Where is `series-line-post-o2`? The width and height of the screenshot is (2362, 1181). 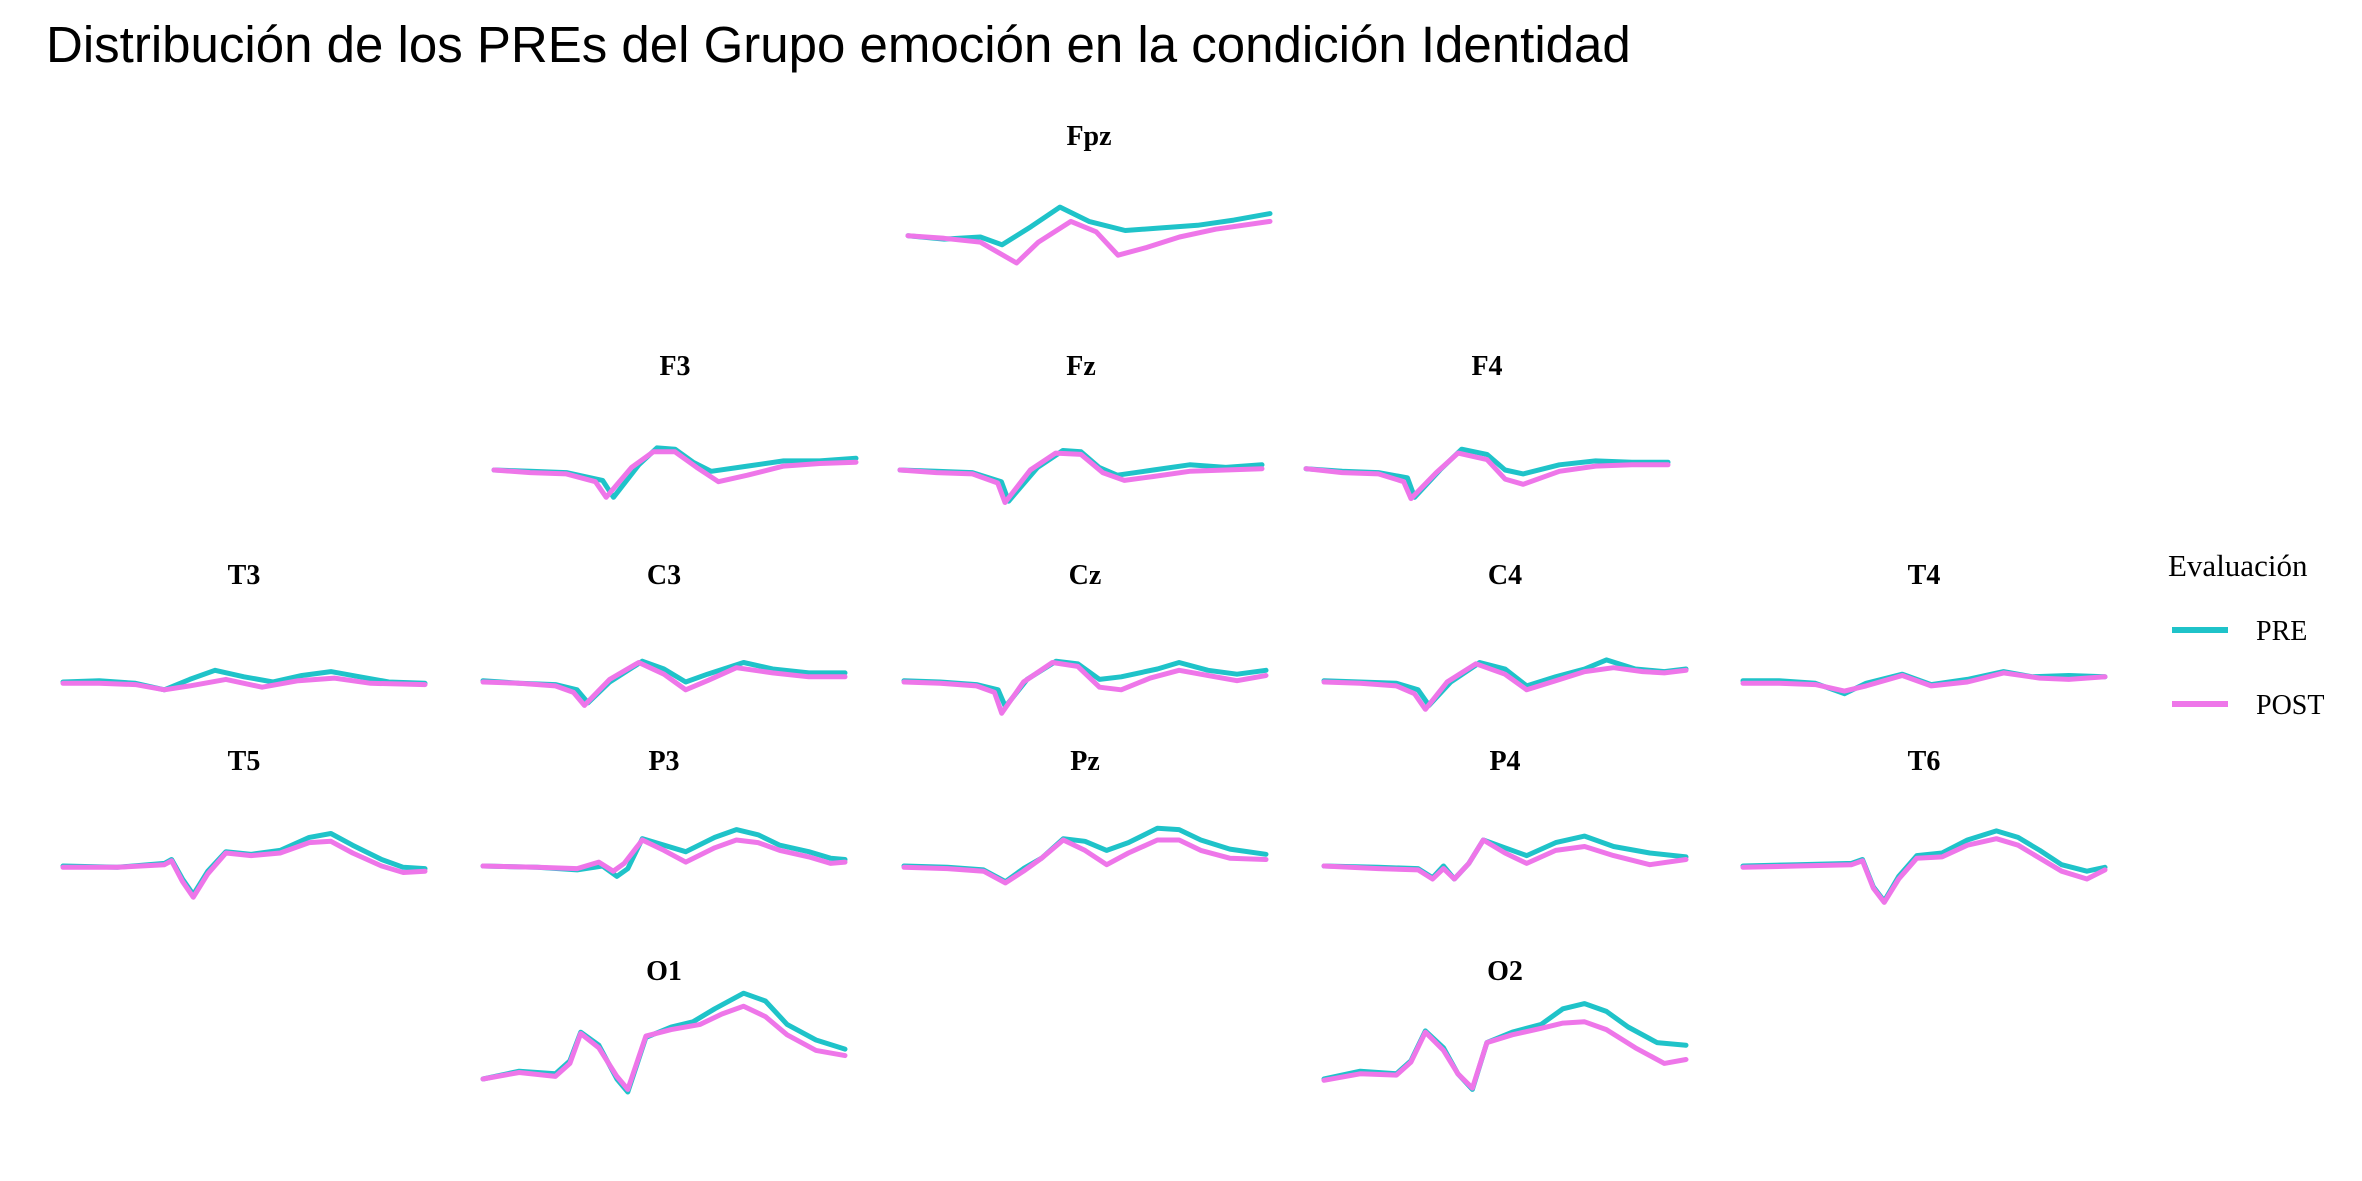
series-line-post-o2 is located at coordinates (1505, 1055).